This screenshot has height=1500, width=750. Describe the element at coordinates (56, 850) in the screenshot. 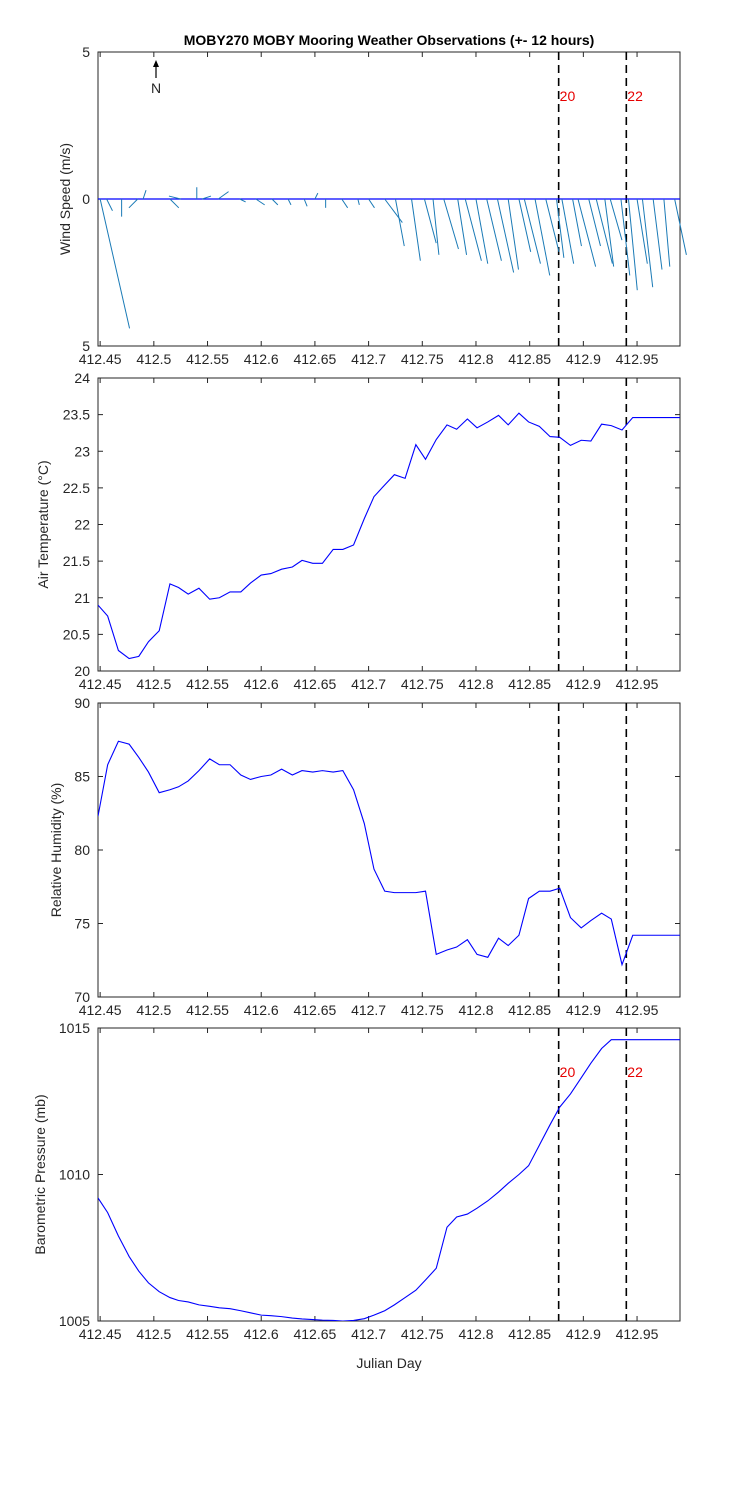

I see `y-axis-label: Relative Humidity (%)` at that location.